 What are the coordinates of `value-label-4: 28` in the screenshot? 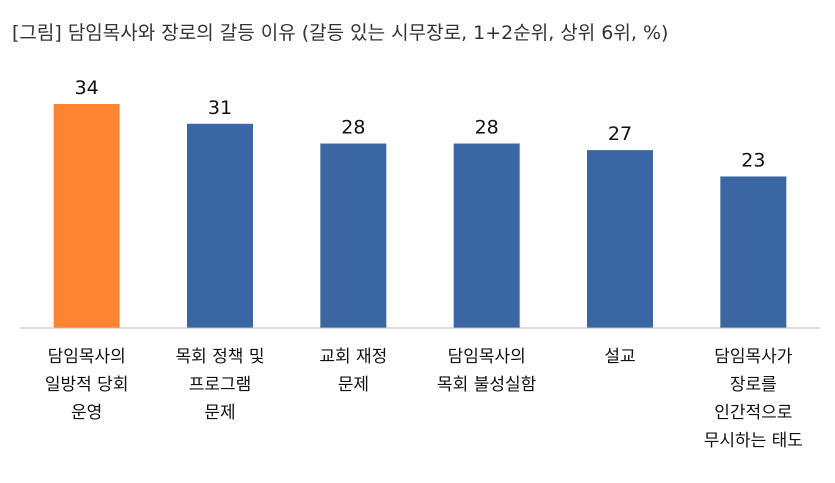 It's located at (487, 128).